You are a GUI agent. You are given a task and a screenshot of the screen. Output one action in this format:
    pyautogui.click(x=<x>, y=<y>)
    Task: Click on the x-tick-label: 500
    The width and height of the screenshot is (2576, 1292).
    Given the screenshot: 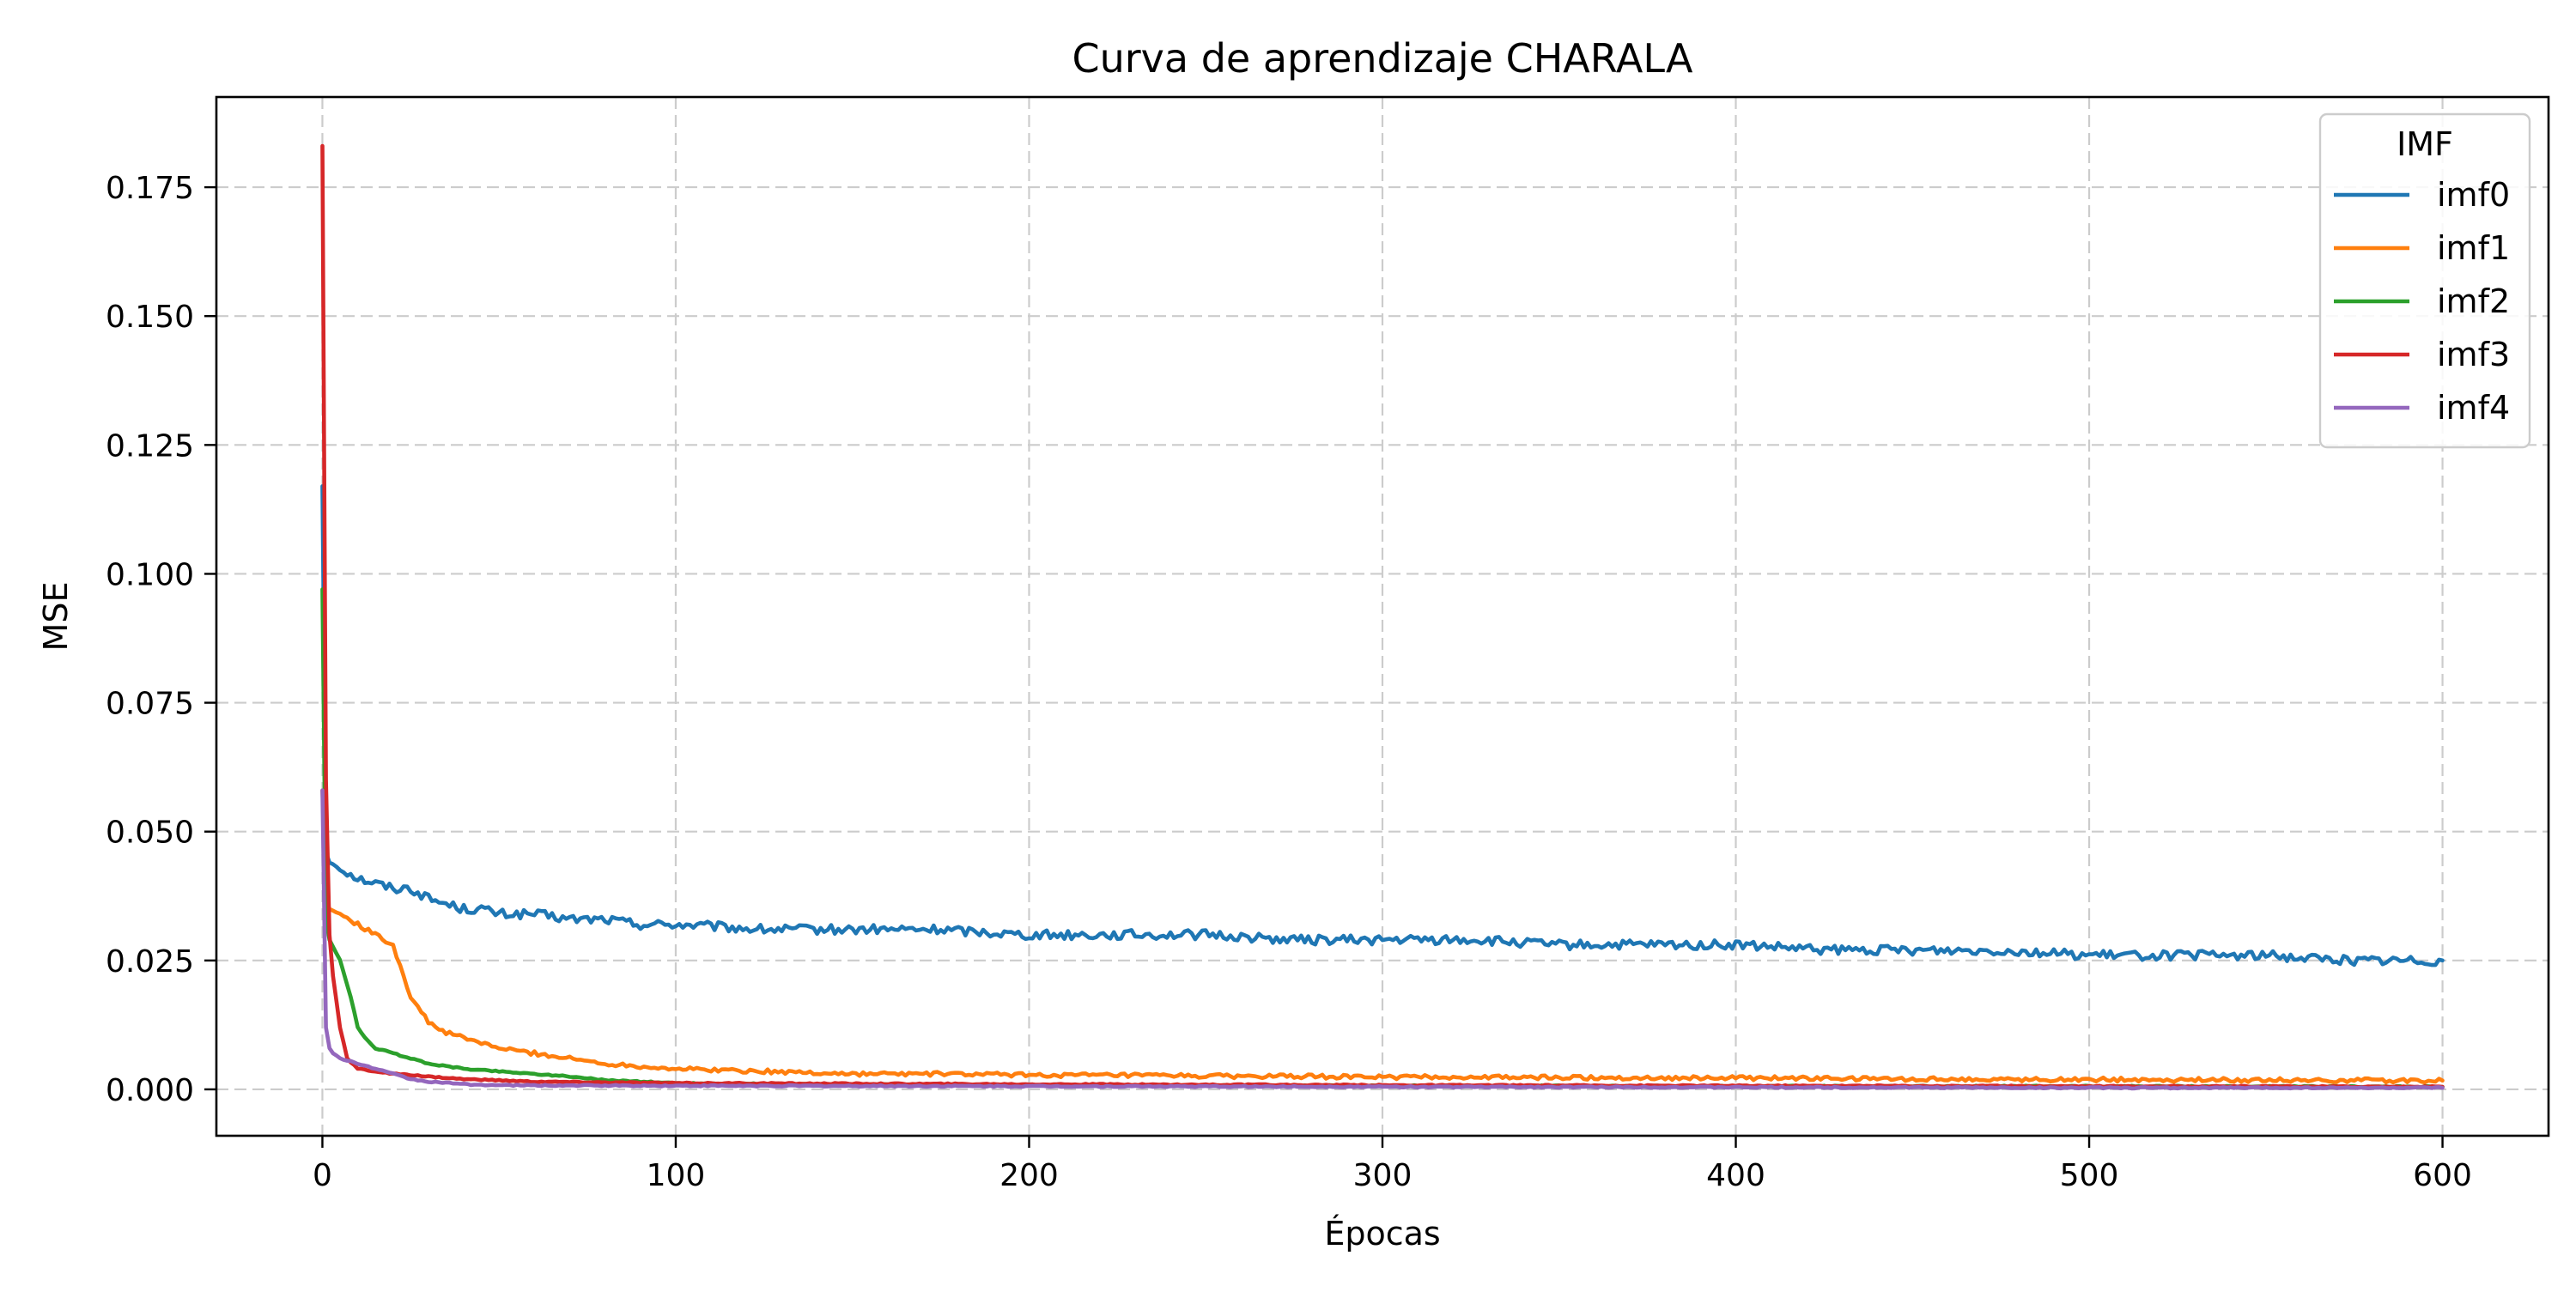 What is the action you would take?
    pyautogui.click(x=2090, y=1175)
    